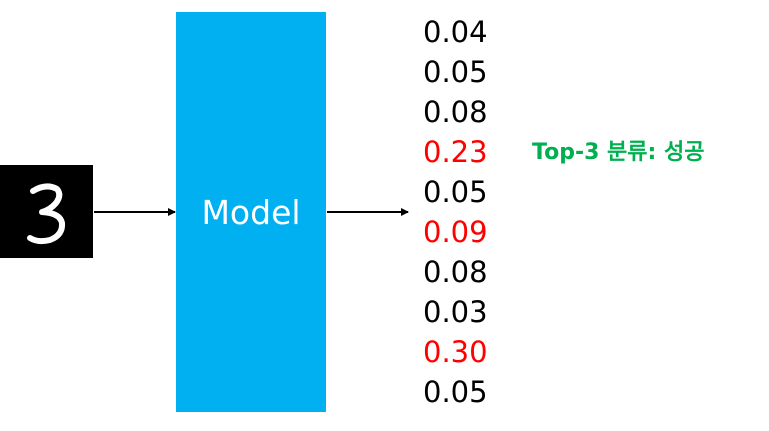 This screenshot has width=769, height=431. Describe the element at coordinates (455, 232) in the screenshot. I see `output-probability: 0.09` at that location.